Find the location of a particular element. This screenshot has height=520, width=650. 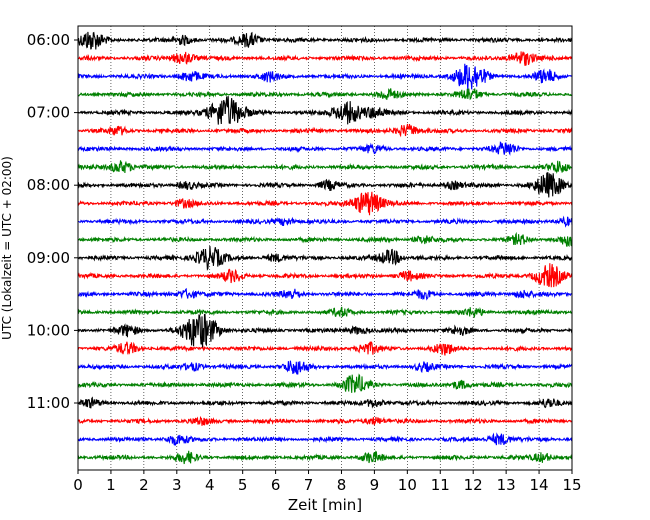

y-tick-label: 08:00 is located at coordinates (48, 185).